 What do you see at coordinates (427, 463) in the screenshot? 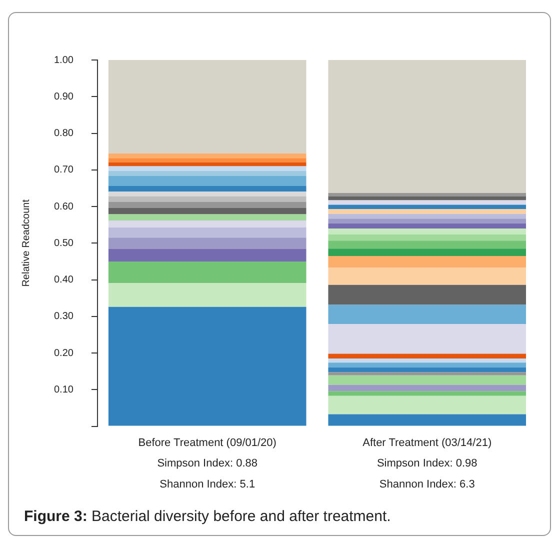
I see `x-tick-label: After Treatment (03/14/21) Simpson Index: 0.98 Shannon Index: 6.3` at bounding box center [427, 463].